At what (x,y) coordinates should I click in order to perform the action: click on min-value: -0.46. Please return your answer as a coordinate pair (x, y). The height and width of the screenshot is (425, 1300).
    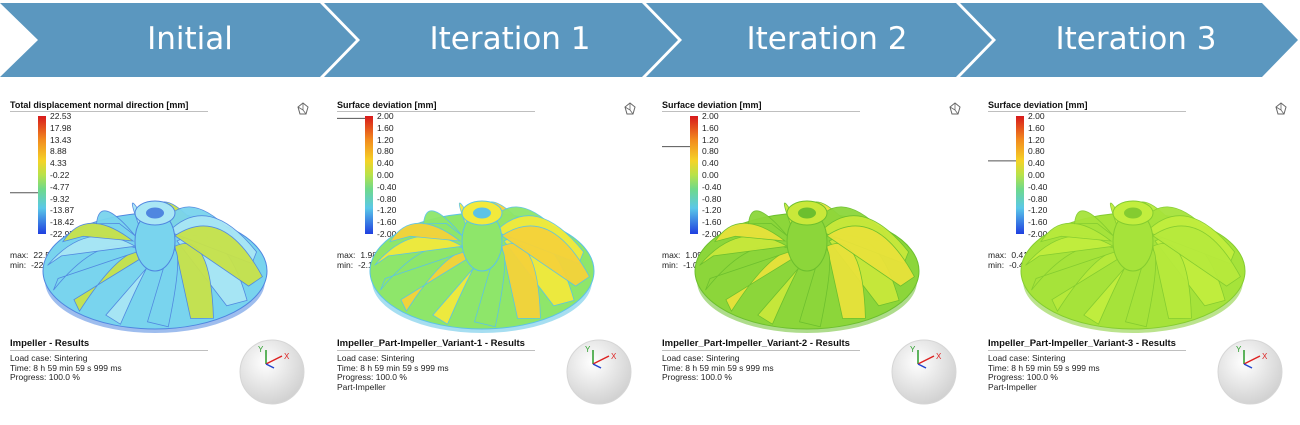
    Looking at the image, I should click on (1019, 265).